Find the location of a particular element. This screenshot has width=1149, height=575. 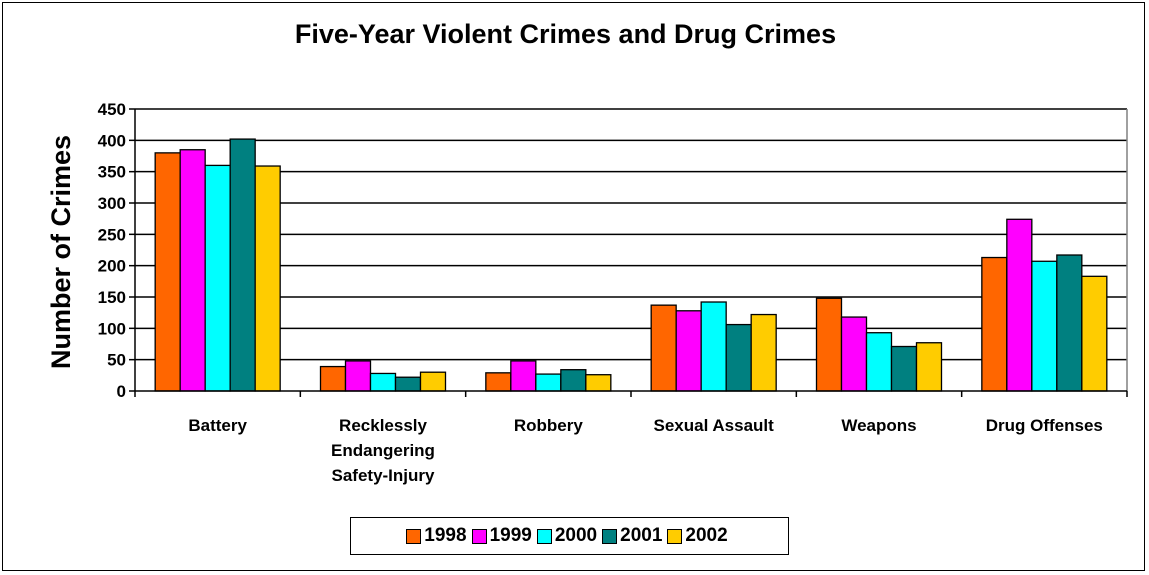

y-tick-label: 200 is located at coordinates (112, 266).